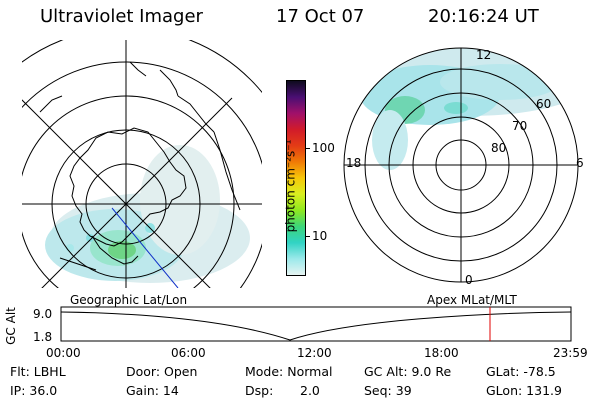 The image size is (600, 400). Describe the element at coordinates (524, 390) in the screenshot. I see `info-glon: GLon: 131.9` at that location.